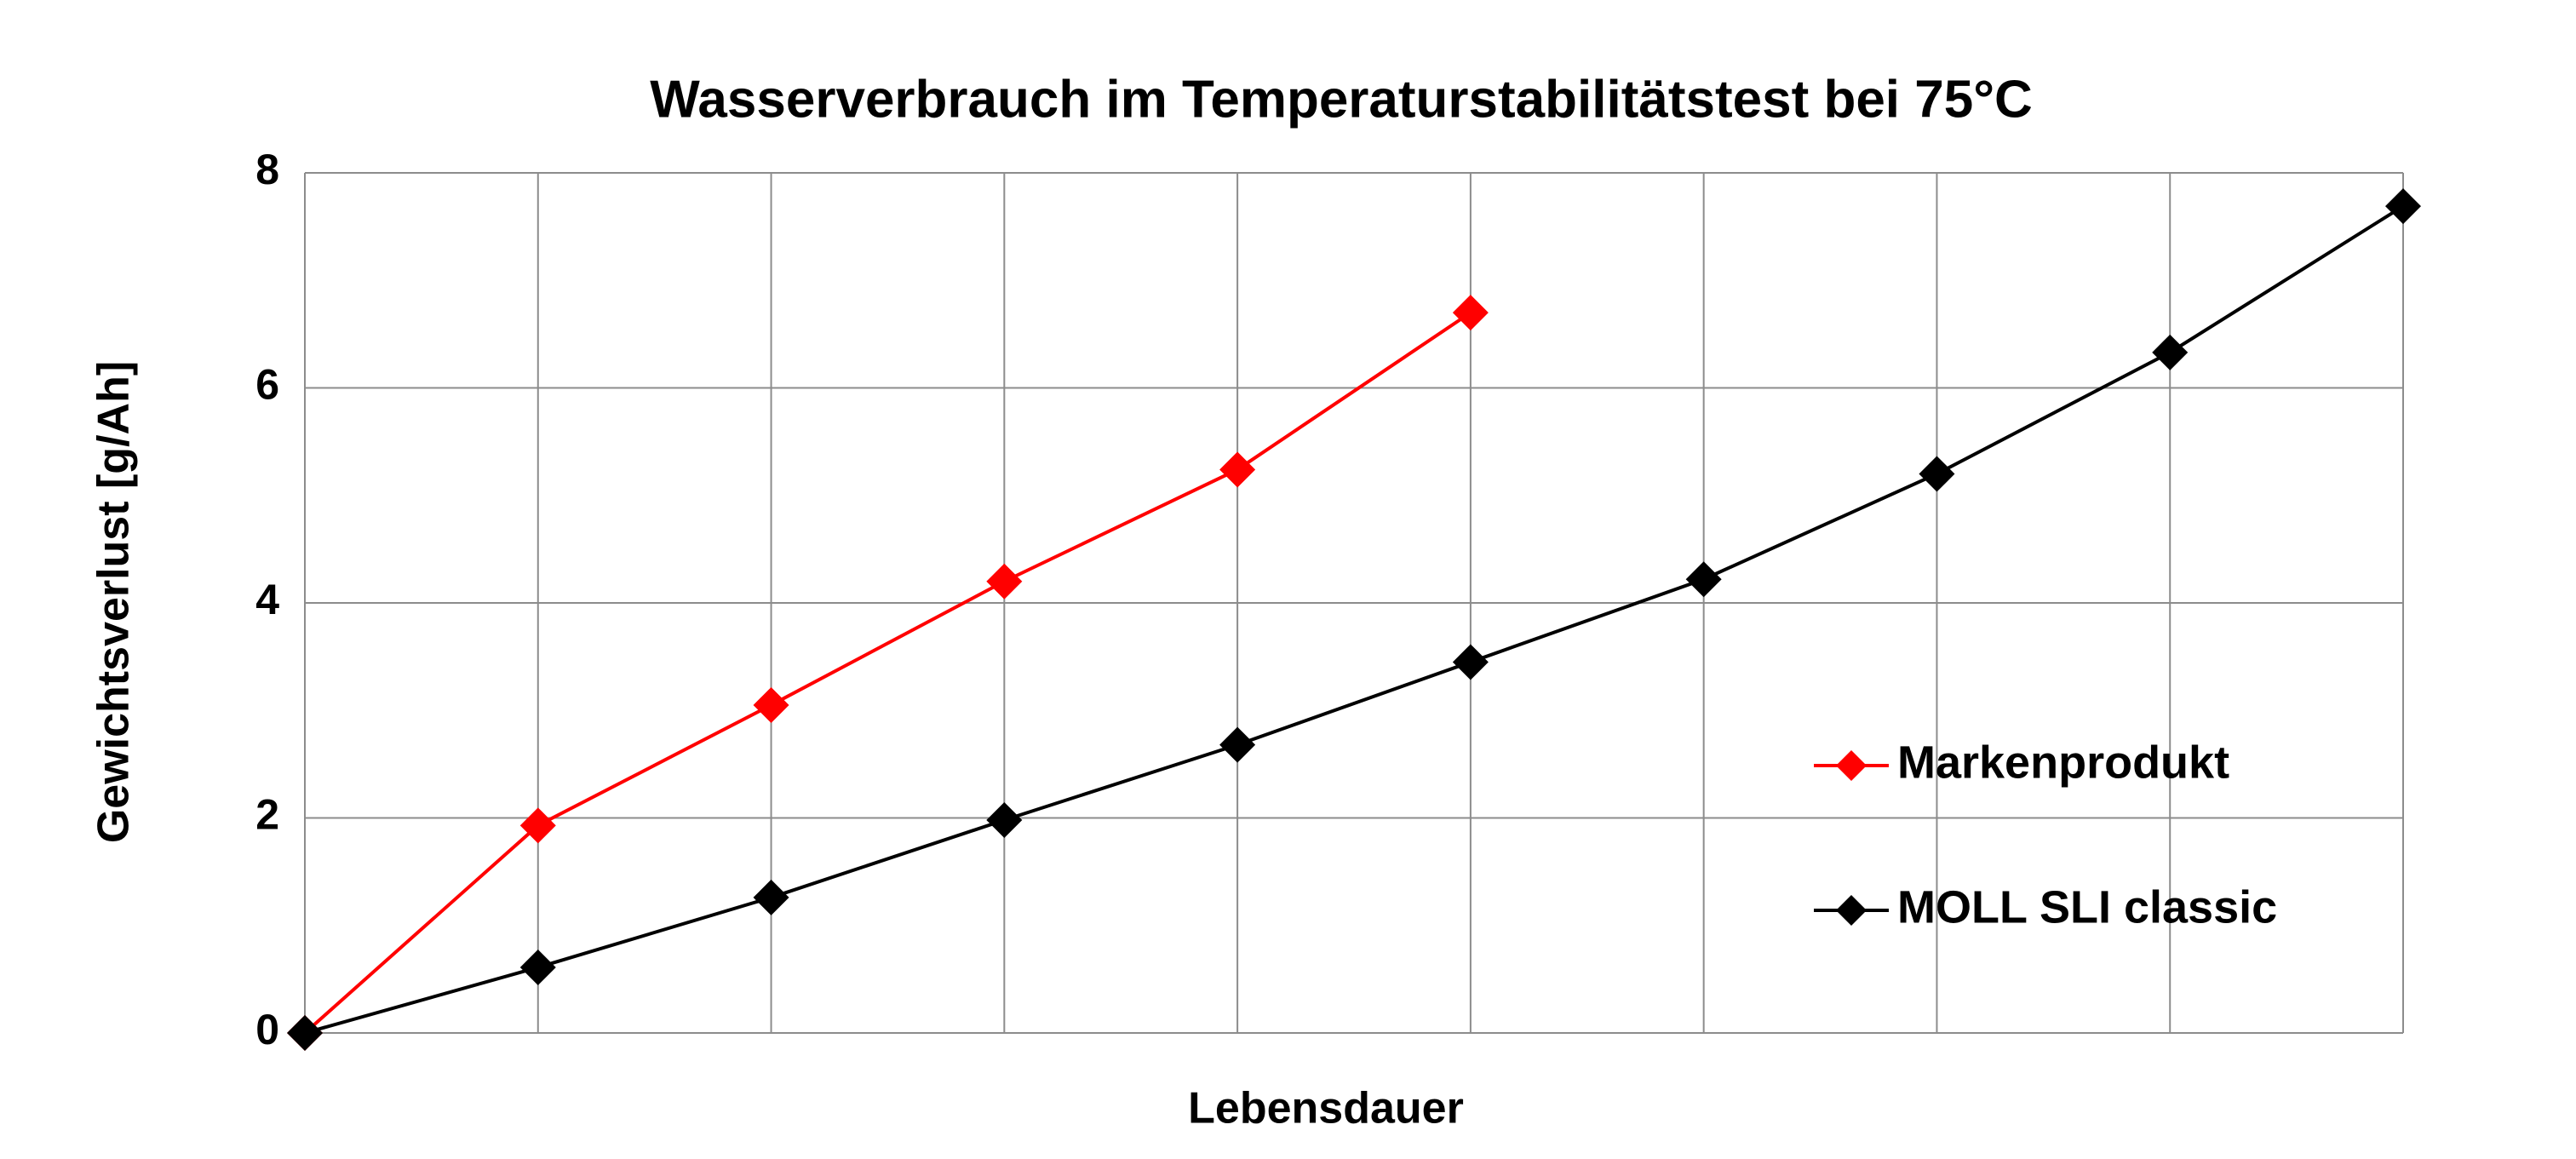  Describe the element at coordinates (2087, 906) in the screenshot. I see `legend-label: MOLL SLI classic` at that location.